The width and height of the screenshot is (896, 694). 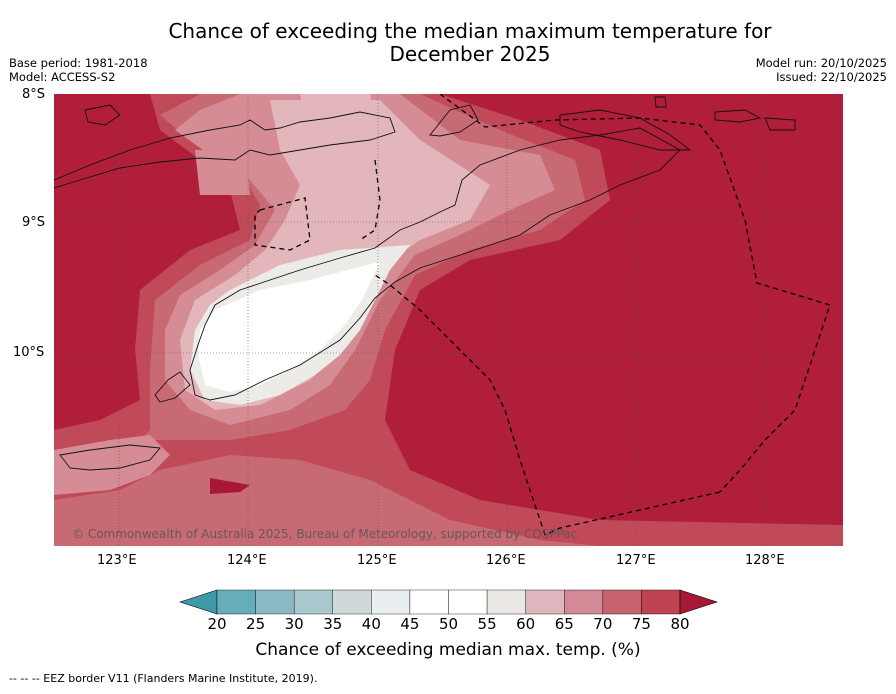 I want to click on colorbar-tick-65: 65, so click(x=564, y=624).